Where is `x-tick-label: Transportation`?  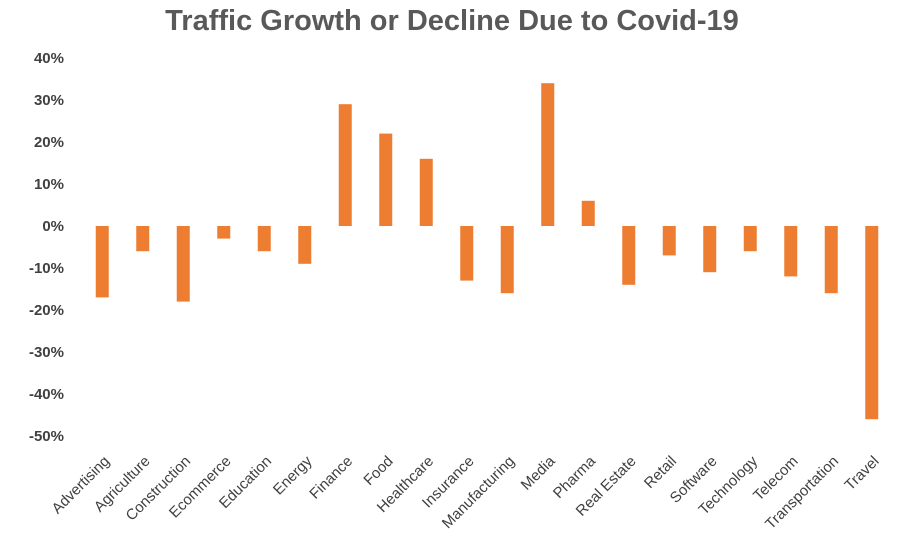 x-tick-label: Transportation is located at coordinates (802, 493).